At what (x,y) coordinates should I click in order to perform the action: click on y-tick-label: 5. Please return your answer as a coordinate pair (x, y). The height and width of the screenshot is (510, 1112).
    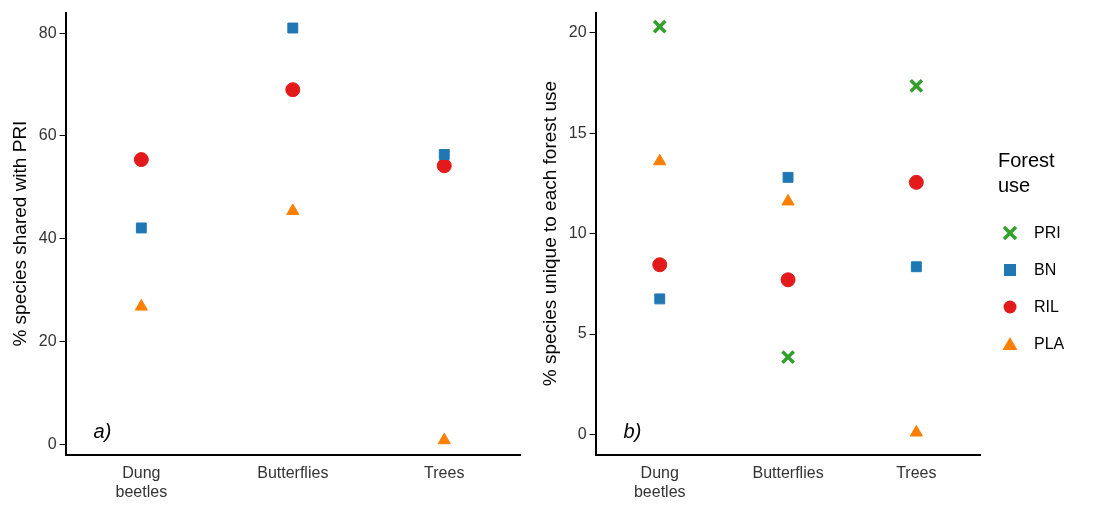
    Looking at the image, I should click on (582, 333).